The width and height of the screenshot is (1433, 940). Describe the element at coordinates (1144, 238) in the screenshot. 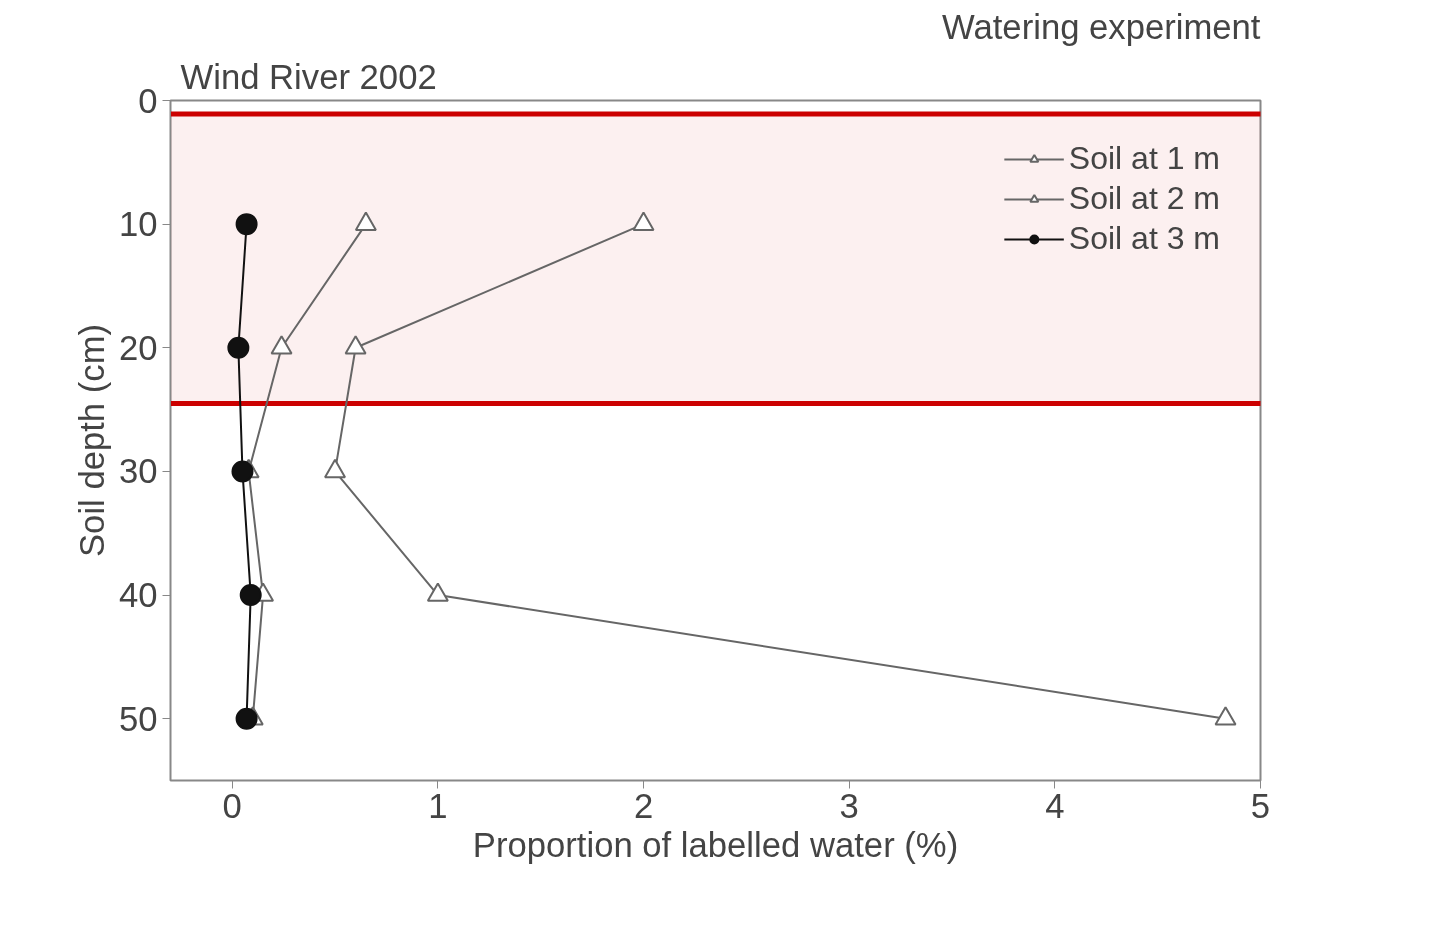

I see `legend-label: Soil at 3 m` at that location.